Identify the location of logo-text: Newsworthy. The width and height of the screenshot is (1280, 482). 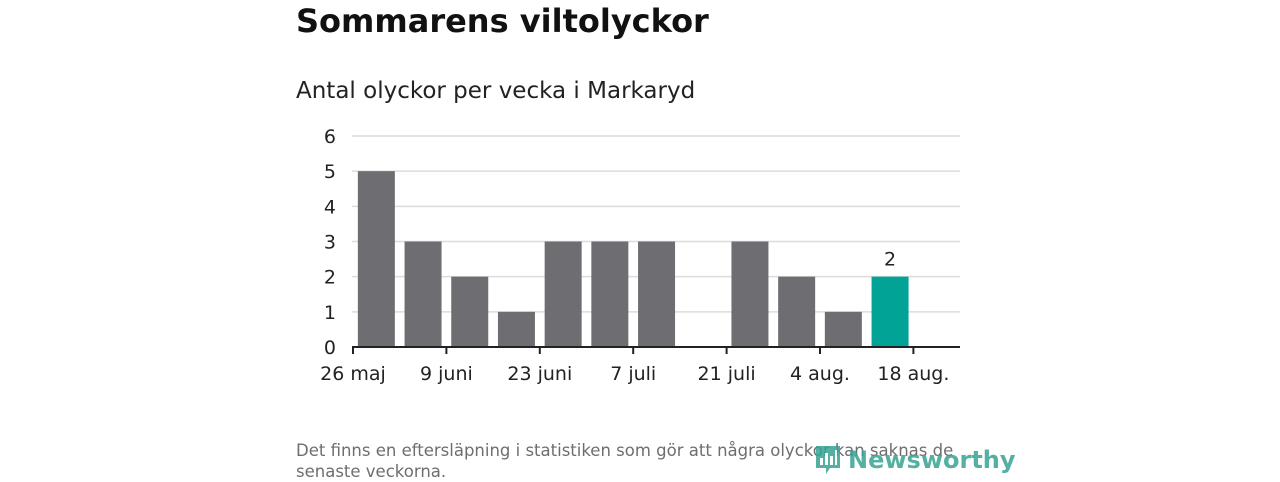
(932, 460).